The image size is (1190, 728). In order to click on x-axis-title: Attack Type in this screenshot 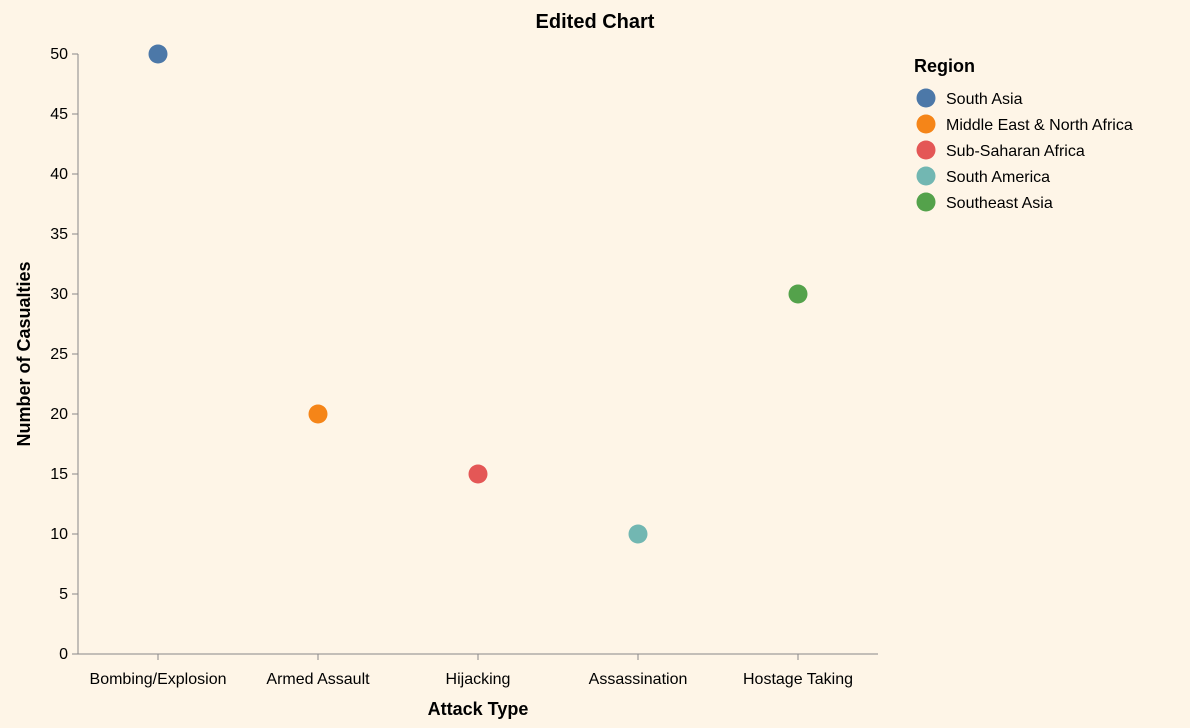, I will do `click(478, 709)`.